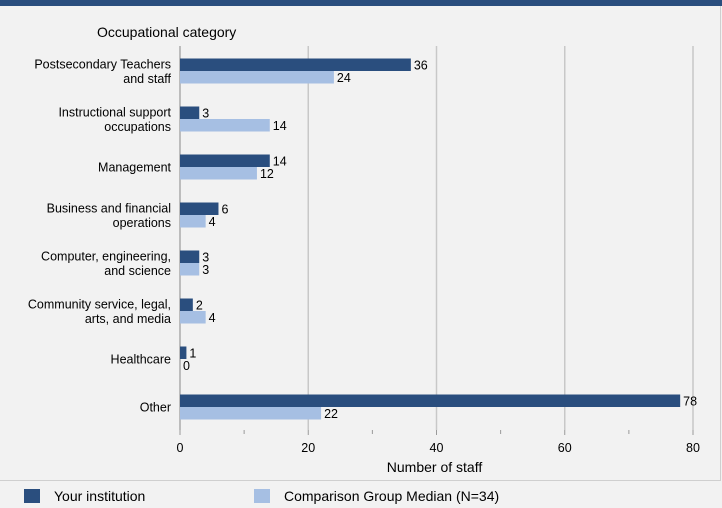  Describe the element at coordinates (224, 210) in the screenshot. I see `data-label: 6` at that location.